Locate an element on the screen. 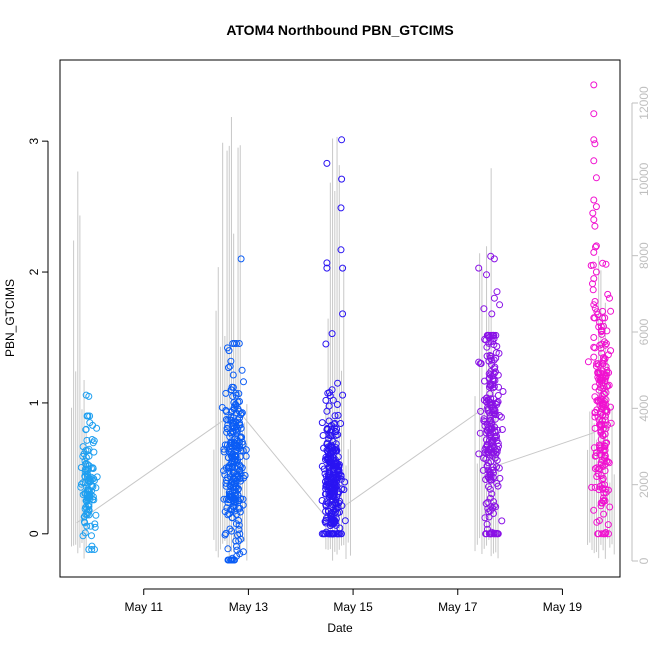  y2-tick-label: 10000 is located at coordinates (643, 179).